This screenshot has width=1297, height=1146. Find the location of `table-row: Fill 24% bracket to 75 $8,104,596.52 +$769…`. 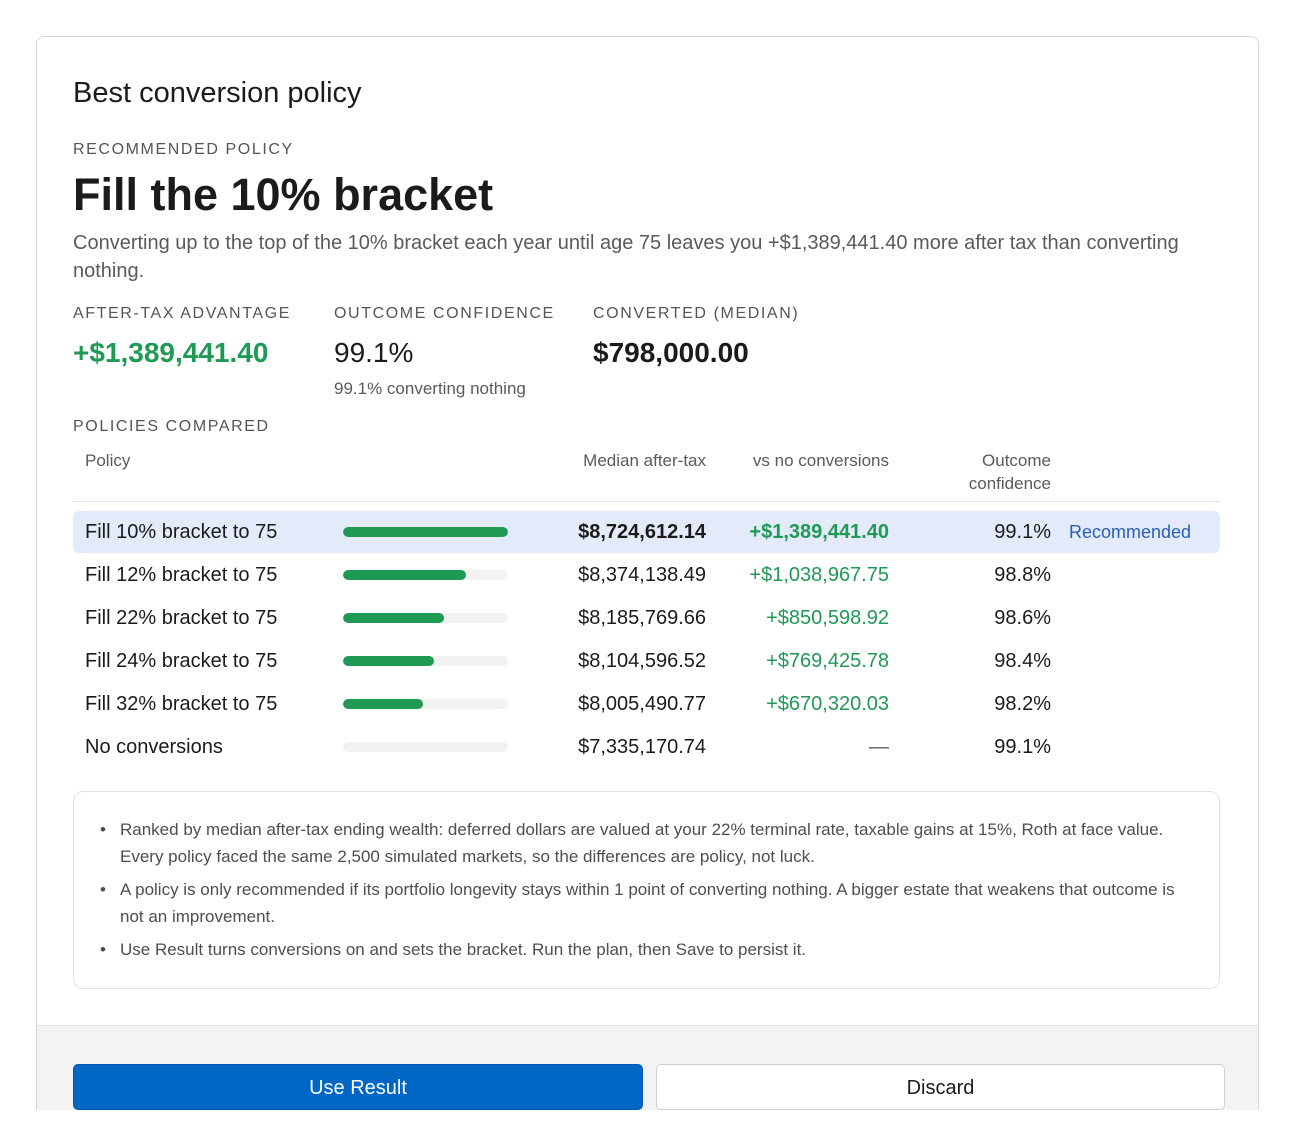

table-row: Fill 24% bracket to 75 $8,104,596.52 +$769… is located at coordinates (646, 661).